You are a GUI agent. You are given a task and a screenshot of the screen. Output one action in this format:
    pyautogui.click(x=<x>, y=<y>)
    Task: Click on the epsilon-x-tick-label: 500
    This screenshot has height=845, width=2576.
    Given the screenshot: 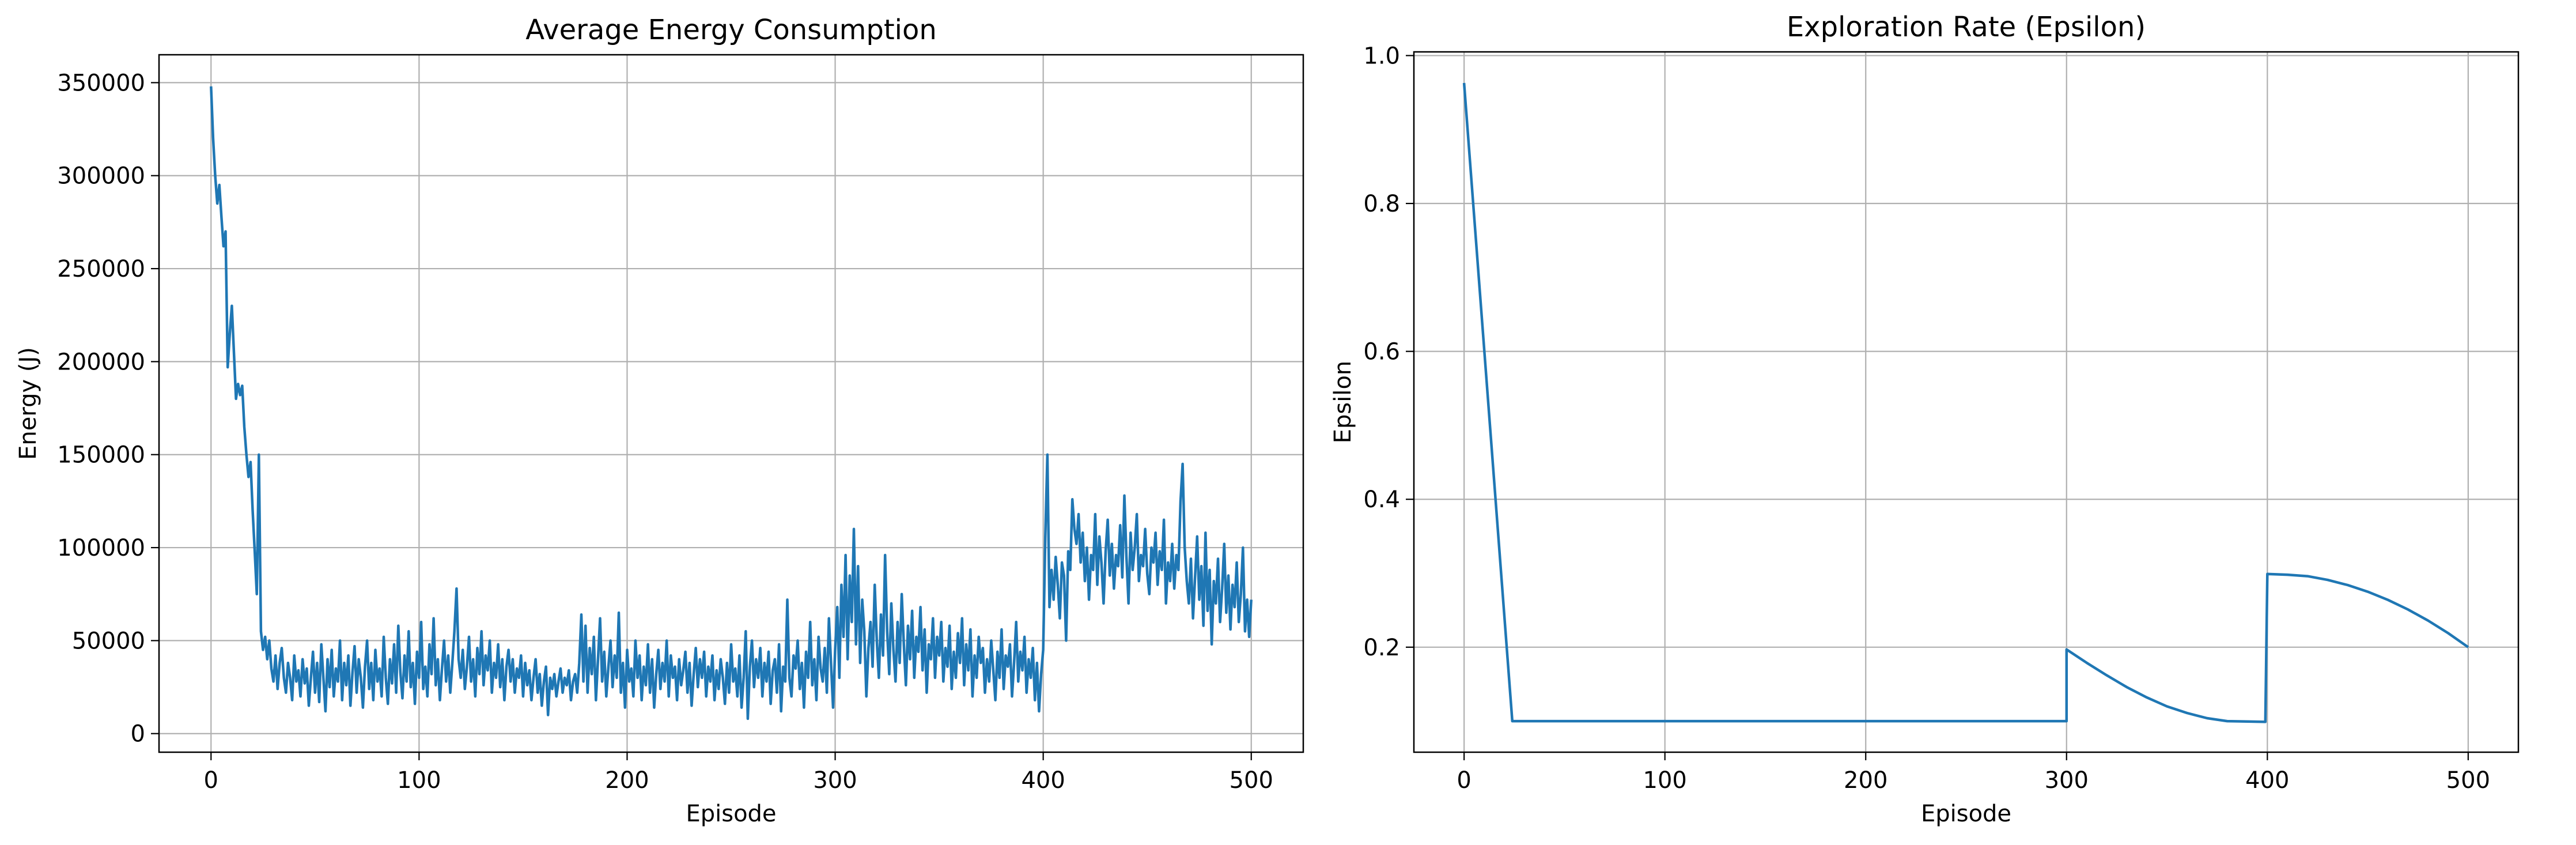 What is the action you would take?
    pyautogui.click(x=2468, y=780)
    